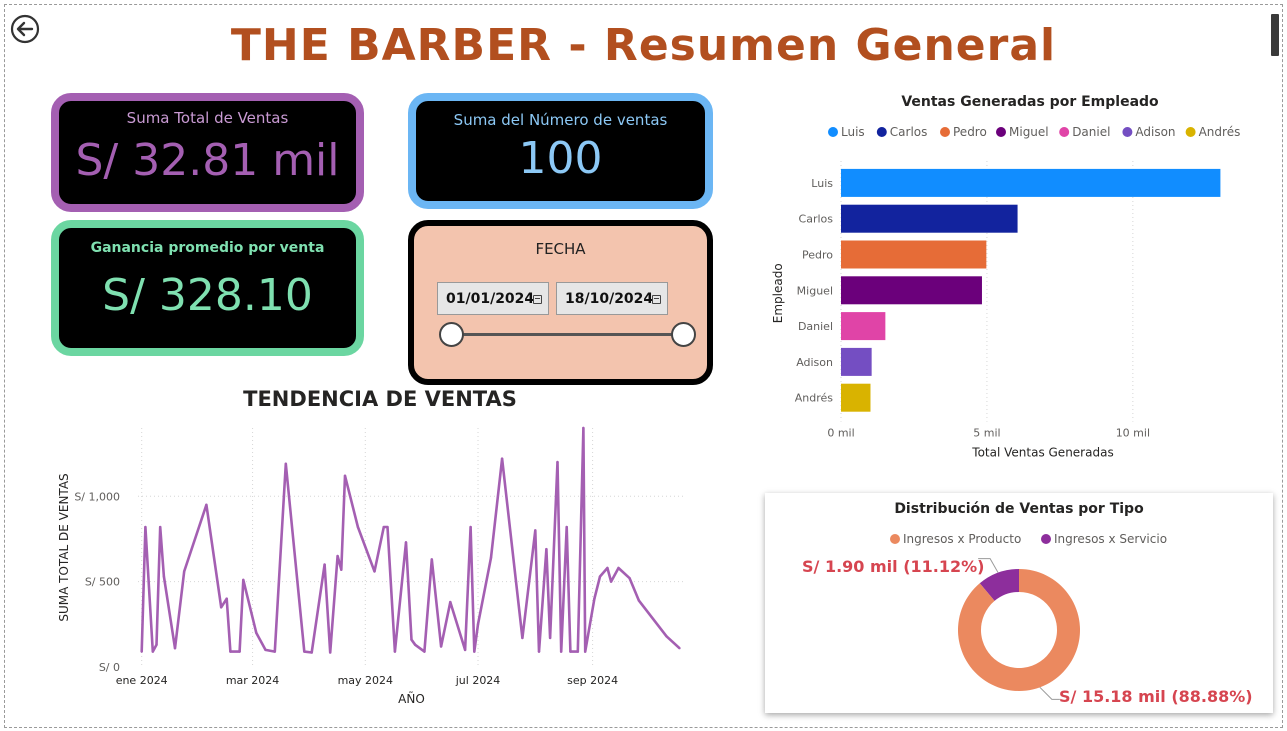 Image resolution: width=1287 pixels, height=731 pixels. I want to click on bar-pedro, so click(914, 254).